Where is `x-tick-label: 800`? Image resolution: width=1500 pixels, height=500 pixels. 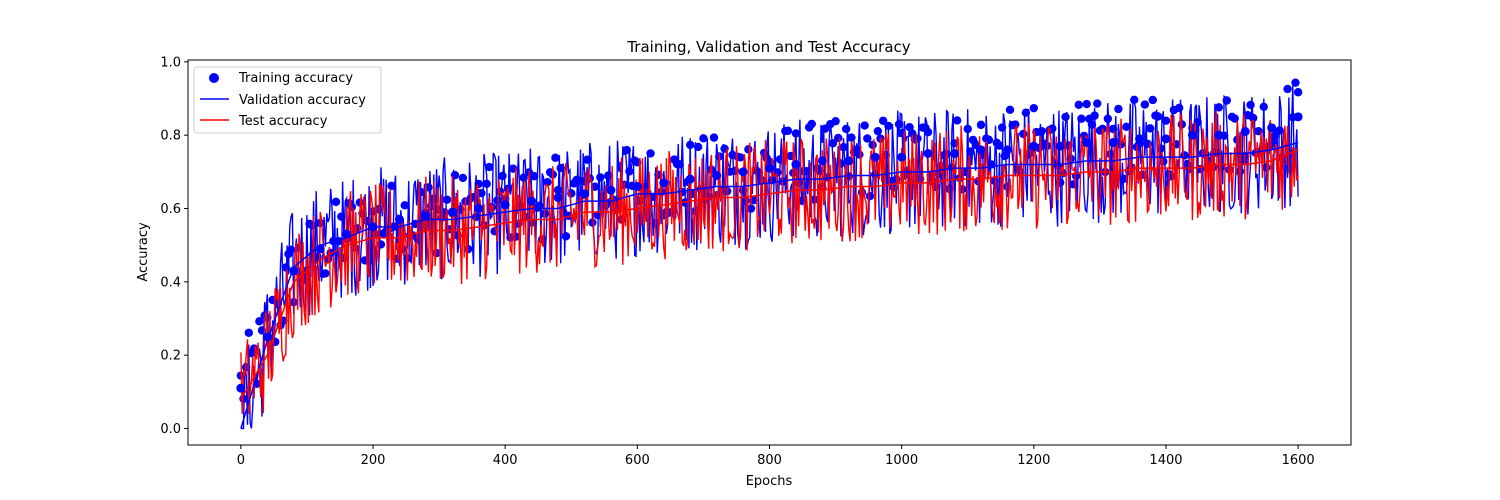 x-tick-label: 800 is located at coordinates (769, 460).